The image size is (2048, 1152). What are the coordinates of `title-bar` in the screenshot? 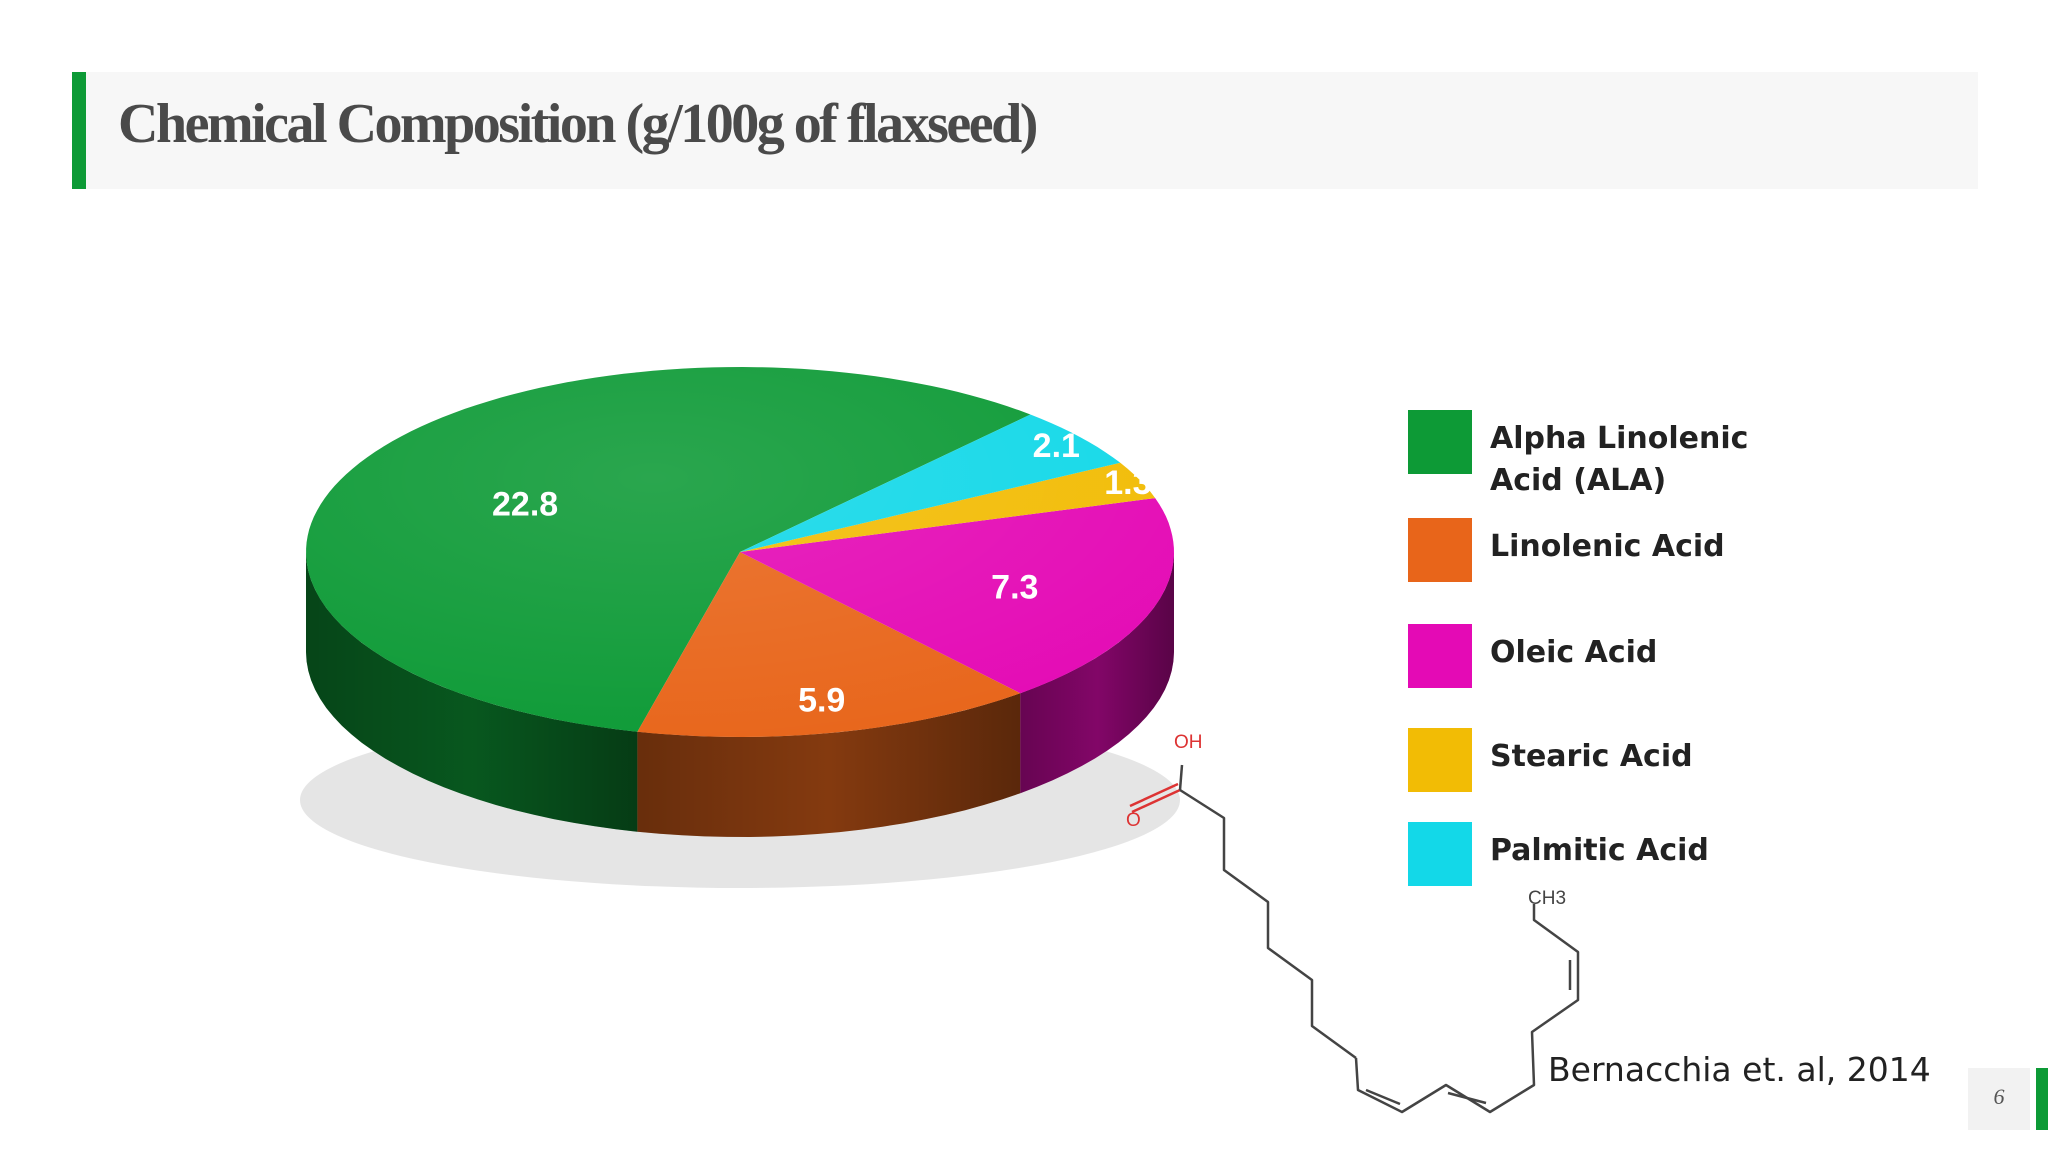 It's located at (1025, 130).